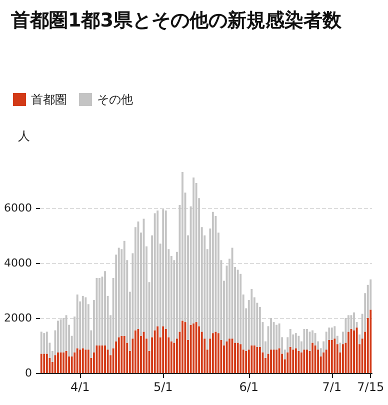  I want to click on chart-title: 首都圏1都3県とその他の新規感染者数, so click(176, 21).